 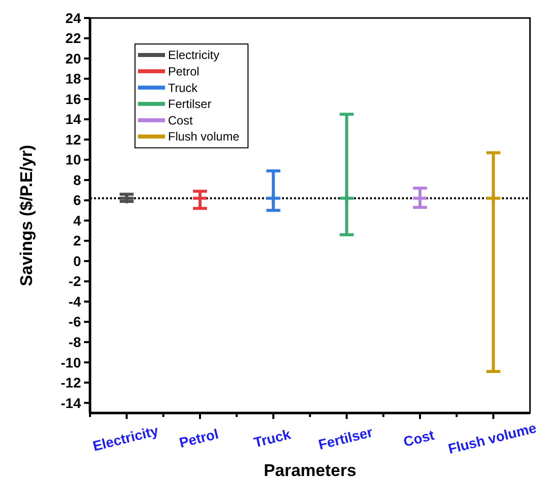 I want to click on y-tick-label: 24, so click(x=73, y=18).